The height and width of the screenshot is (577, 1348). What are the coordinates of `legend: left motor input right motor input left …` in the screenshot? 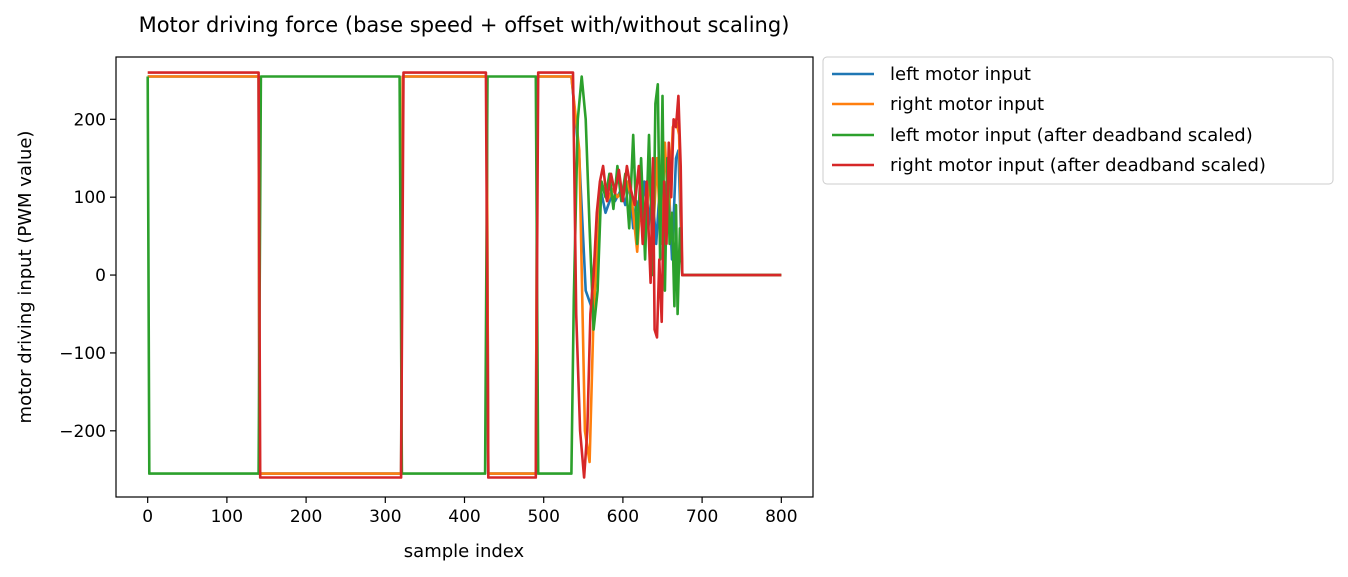 It's located at (1078, 120).